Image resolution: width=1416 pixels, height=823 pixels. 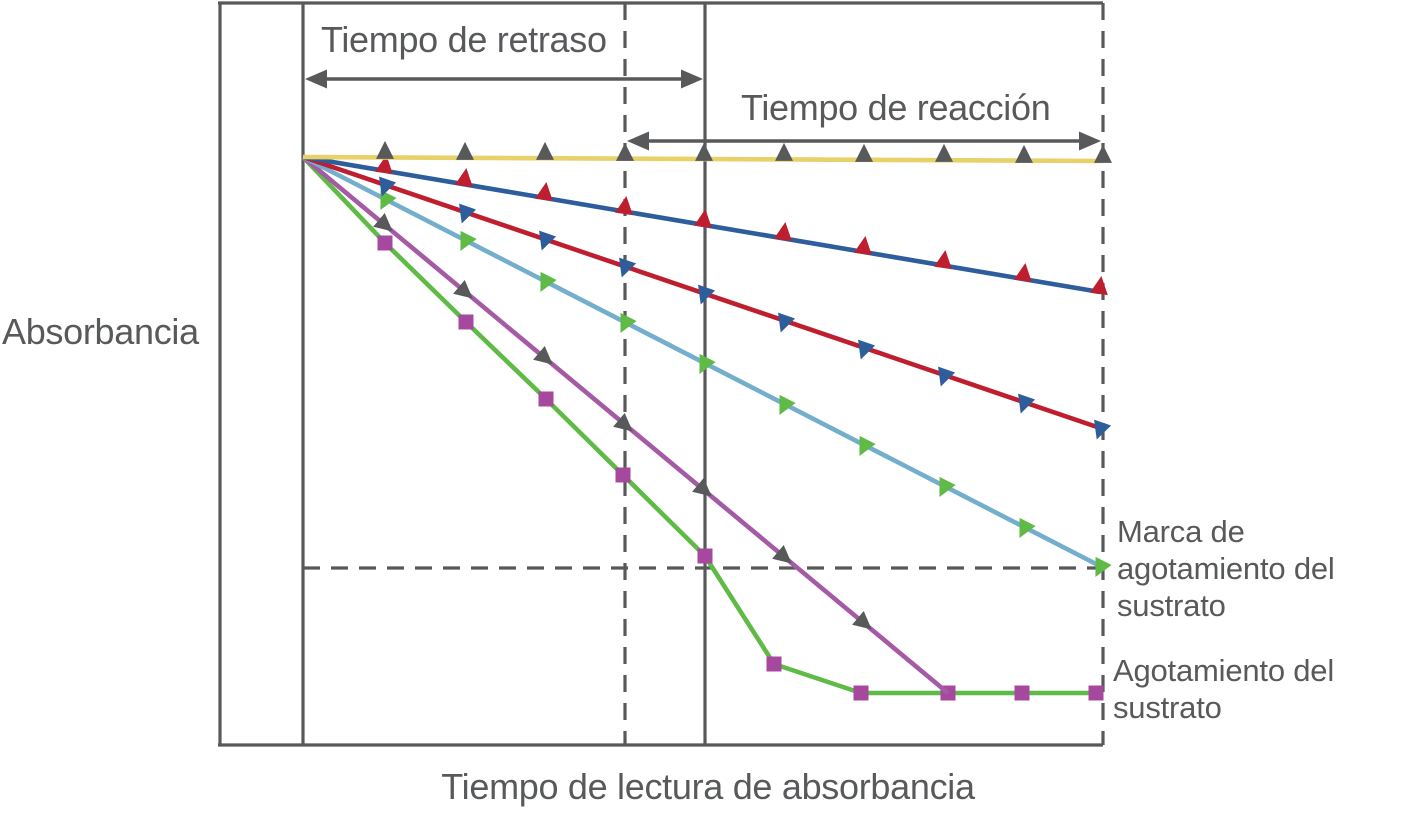 I want to click on delay-time-arrow-right-head, so click(x=692, y=79).